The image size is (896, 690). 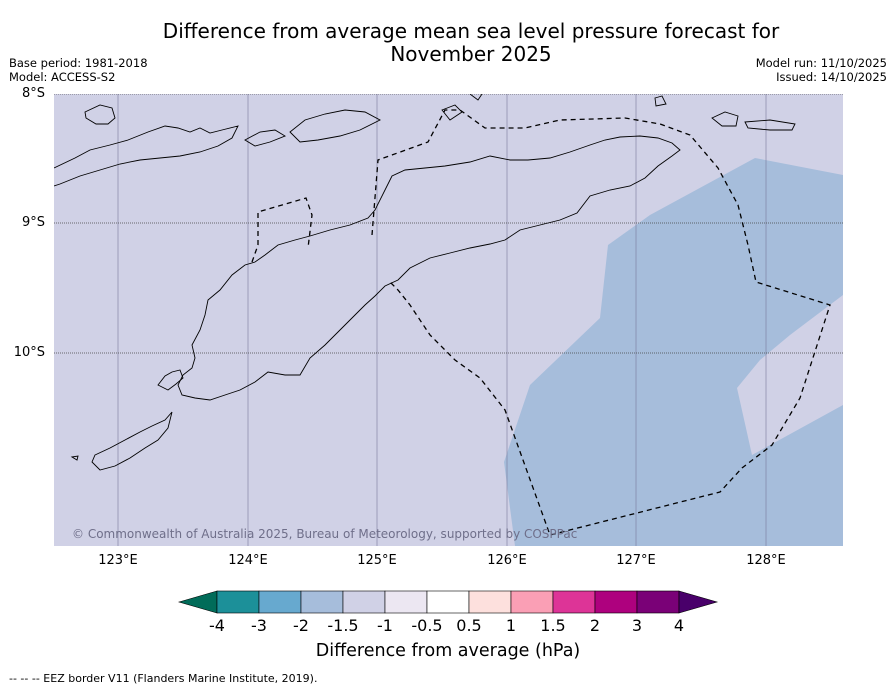 I want to click on colorbar-tick: -1, so click(x=385, y=625).